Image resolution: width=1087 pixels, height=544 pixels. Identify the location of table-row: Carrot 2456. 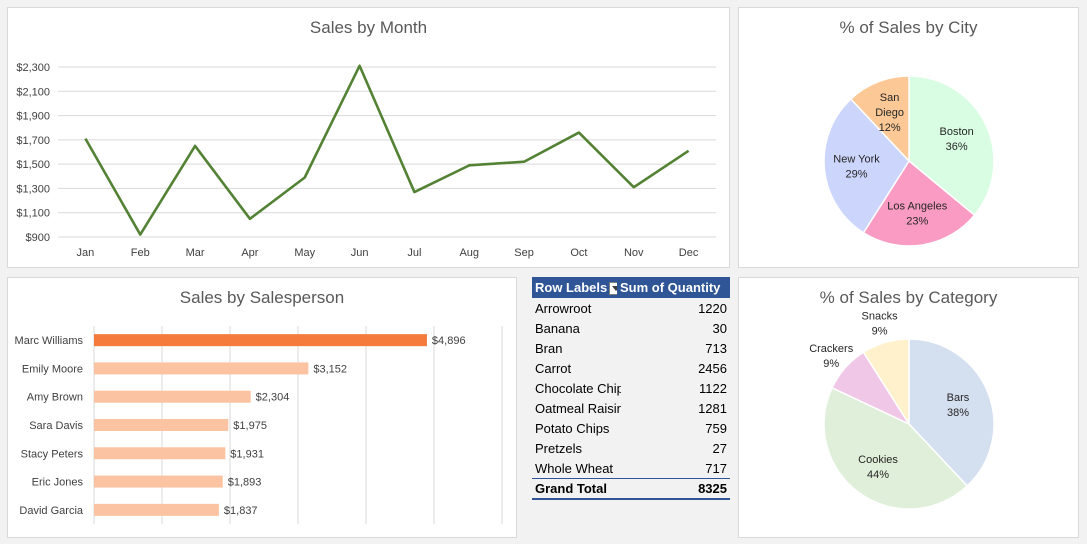
(631, 368).